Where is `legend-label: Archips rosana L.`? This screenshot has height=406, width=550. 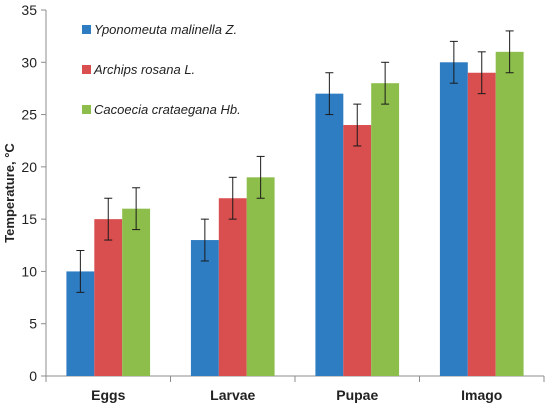
legend-label: Archips rosana L. is located at coordinates (144, 69).